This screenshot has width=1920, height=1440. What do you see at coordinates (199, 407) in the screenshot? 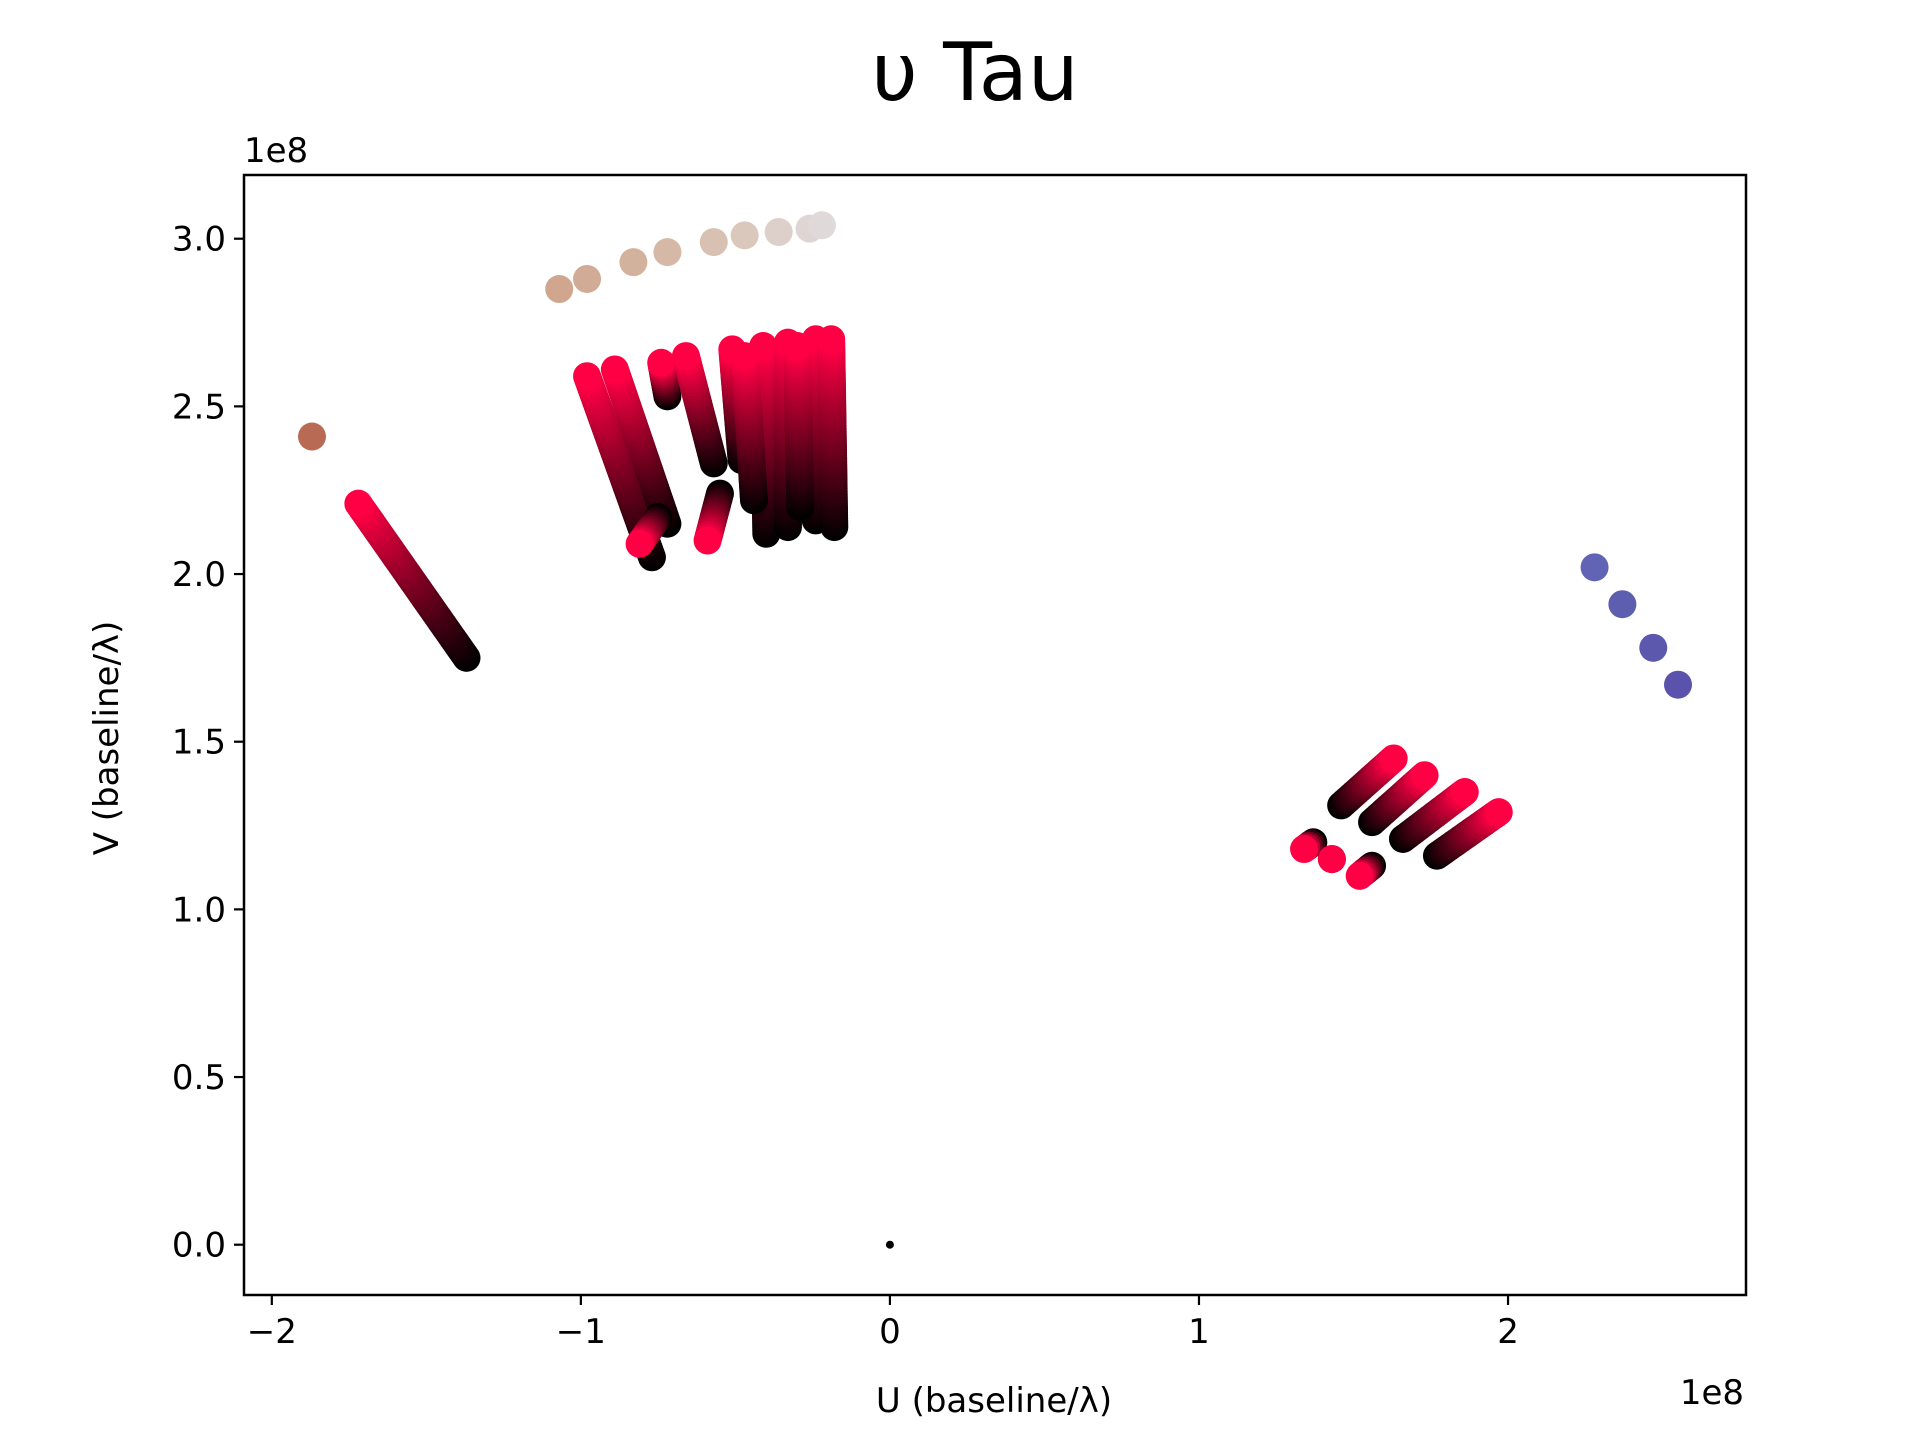
I see `y-tick-label: 2.5` at bounding box center [199, 407].